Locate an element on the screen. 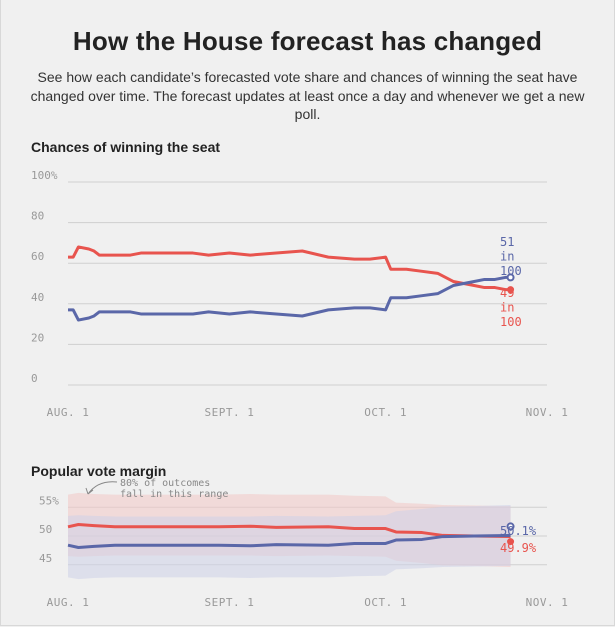 The height and width of the screenshot is (627, 615). red-end-label: 100 is located at coordinates (511, 322).